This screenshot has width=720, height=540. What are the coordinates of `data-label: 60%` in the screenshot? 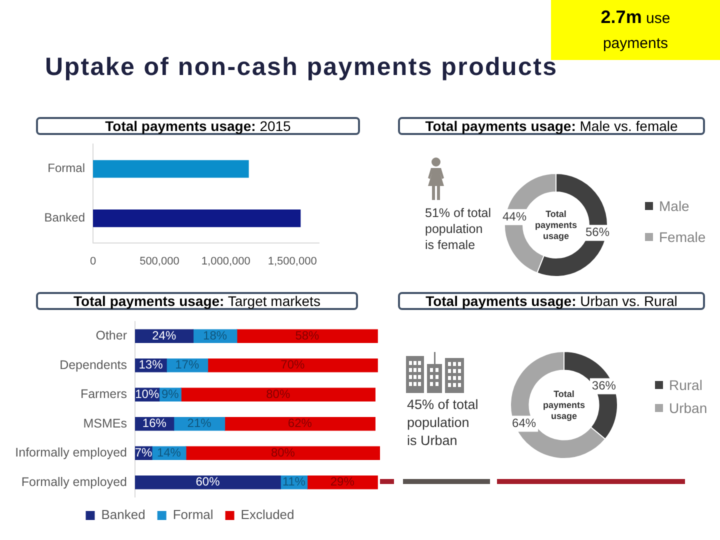 It's located at (208, 481).